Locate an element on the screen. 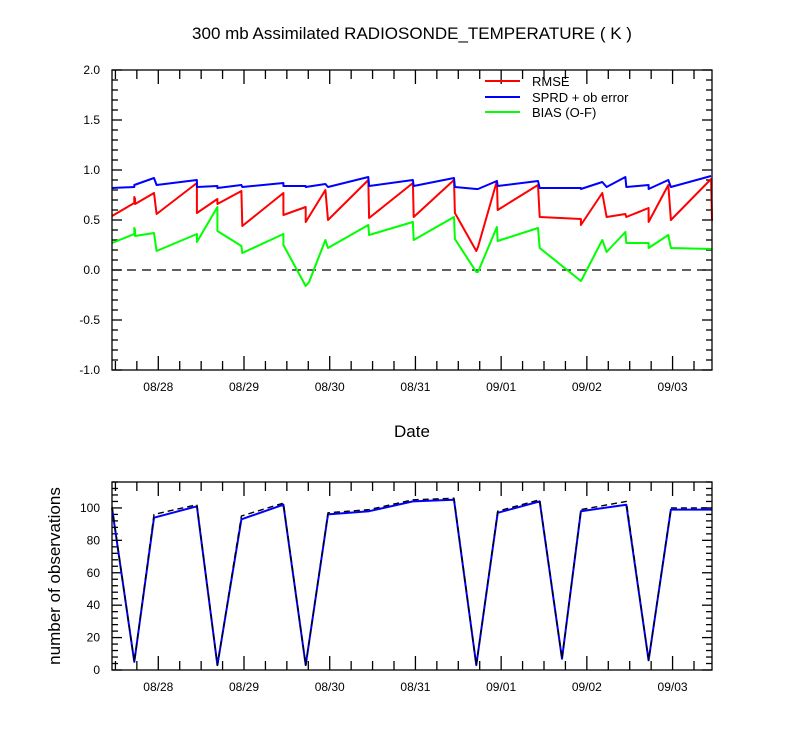 The height and width of the screenshot is (750, 800). legend-label-bias: BIAS (O-F) is located at coordinates (564, 112).